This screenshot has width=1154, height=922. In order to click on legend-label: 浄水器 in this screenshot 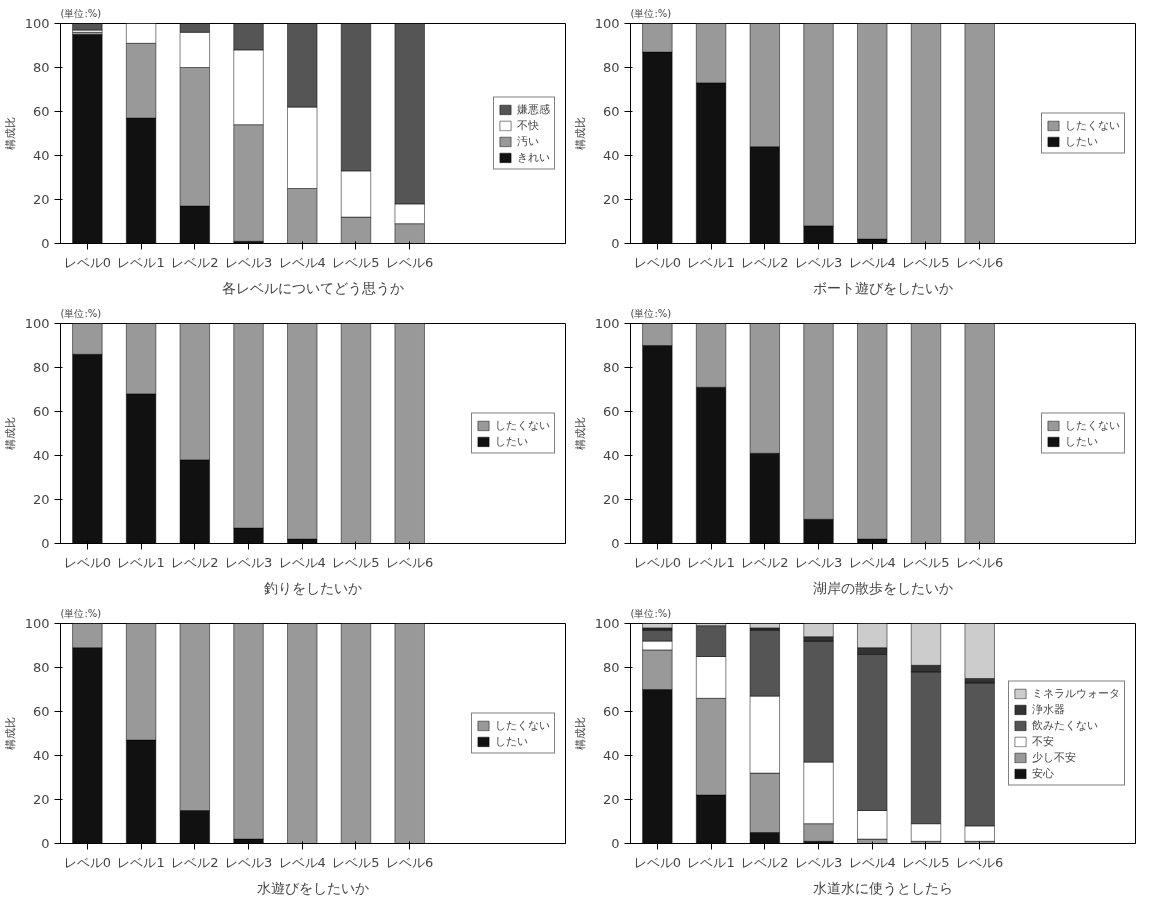, I will do `click(1048, 709)`.